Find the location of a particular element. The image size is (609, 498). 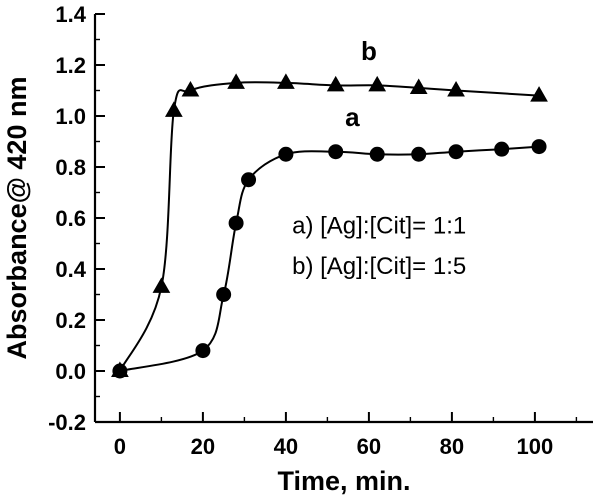

y-tick-label: 0.4 is located at coordinates (70, 269).